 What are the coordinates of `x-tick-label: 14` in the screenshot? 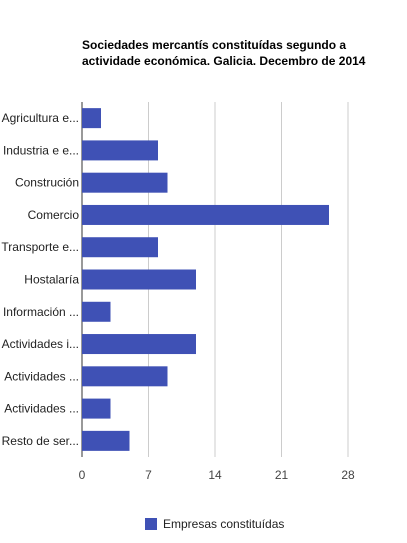 It's located at (215, 475).